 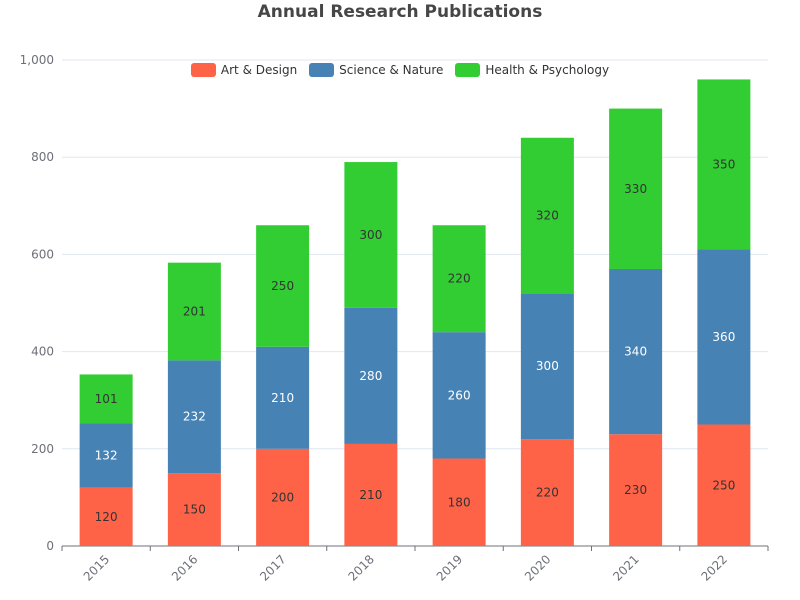 What do you see at coordinates (96, 567) in the screenshot?
I see `x-tick-label: 2015` at bounding box center [96, 567].